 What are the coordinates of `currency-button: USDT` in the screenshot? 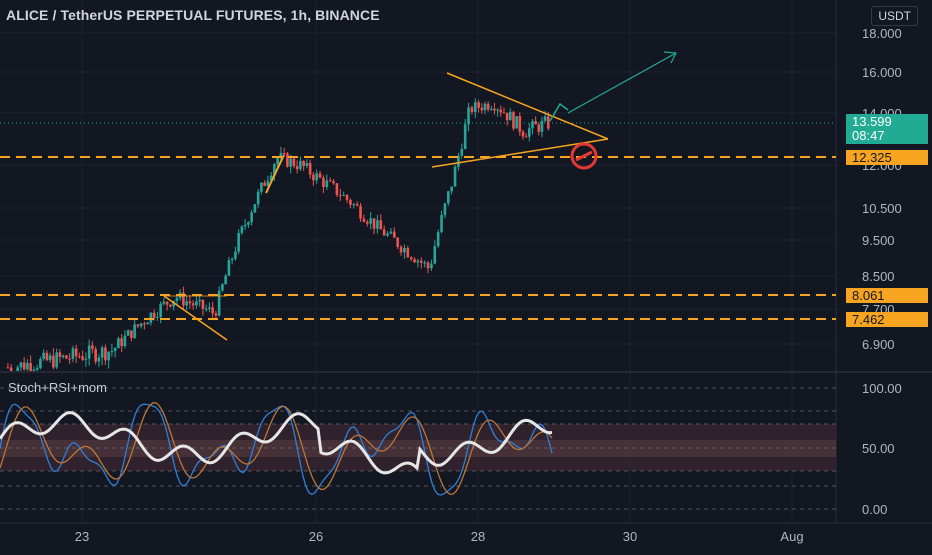 It's located at (894, 16).